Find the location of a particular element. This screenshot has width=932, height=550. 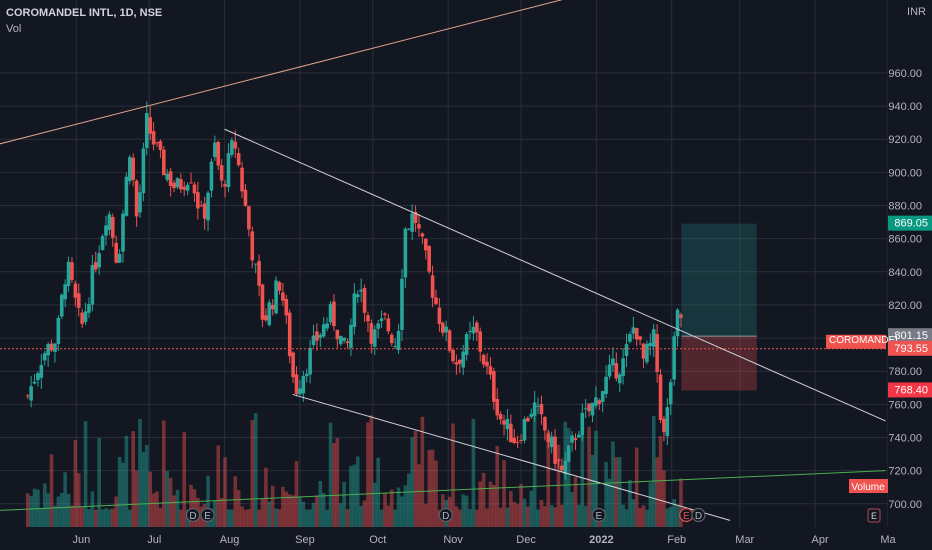

trendline-lower is located at coordinates (443, 490).